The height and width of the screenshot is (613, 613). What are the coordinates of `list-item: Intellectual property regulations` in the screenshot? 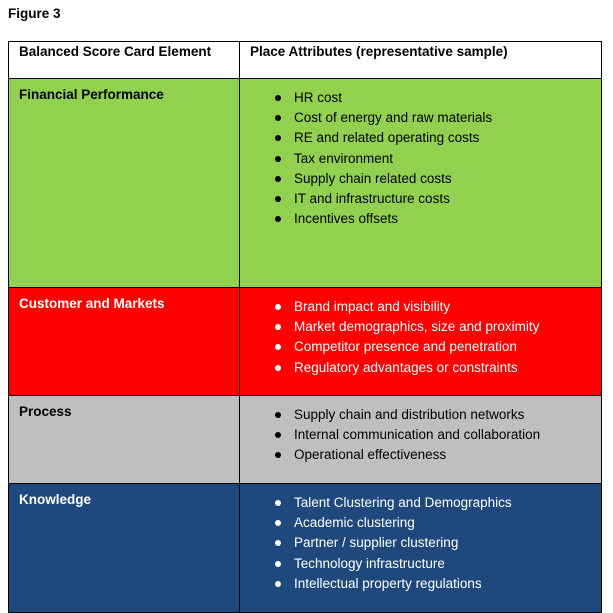 It's located at (420, 584).